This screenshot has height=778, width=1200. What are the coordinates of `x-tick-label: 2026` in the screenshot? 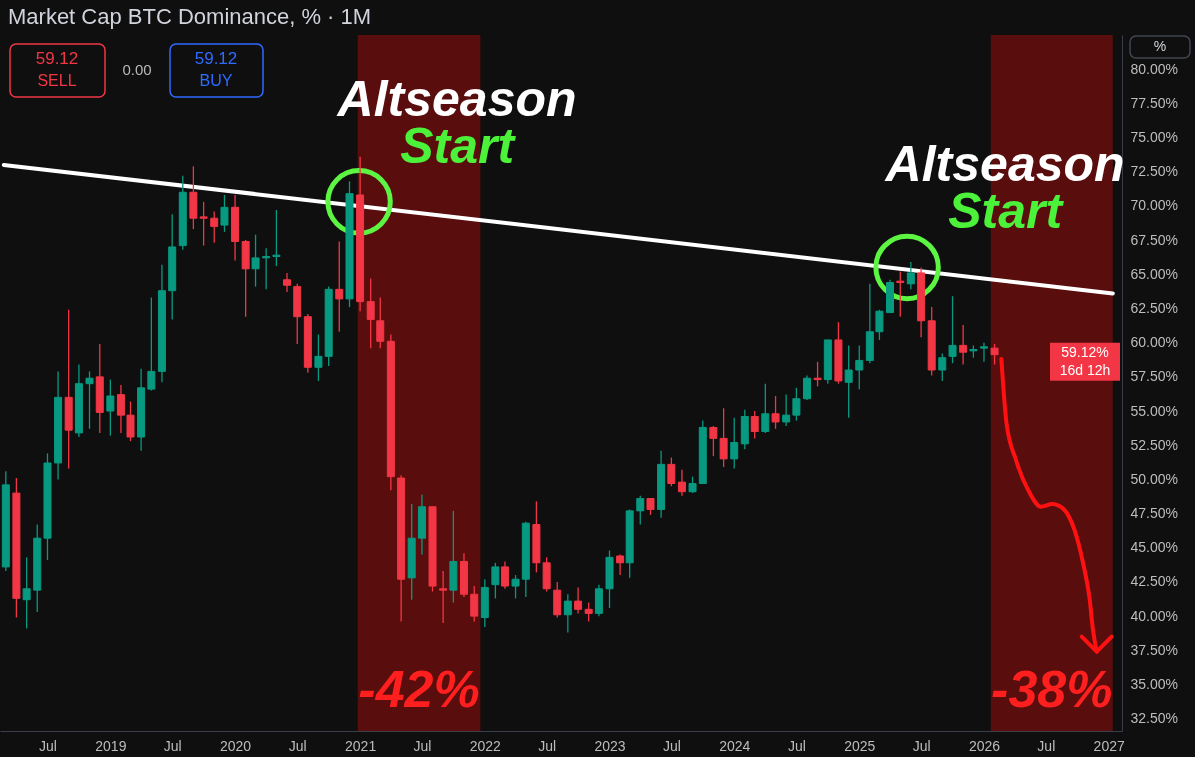 It's located at (984, 745).